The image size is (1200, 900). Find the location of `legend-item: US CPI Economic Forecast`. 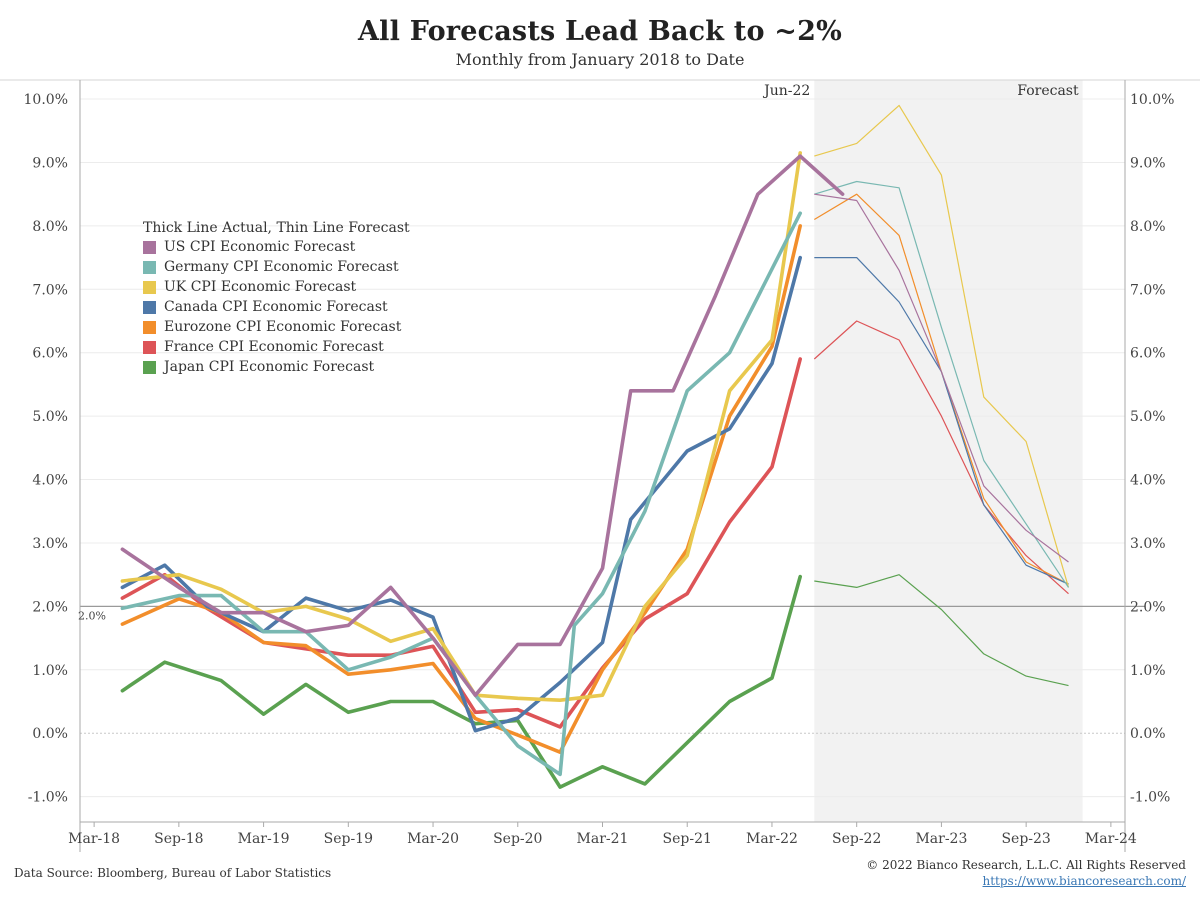

legend-item: US CPI Economic Forecast is located at coordinates (276, 247).